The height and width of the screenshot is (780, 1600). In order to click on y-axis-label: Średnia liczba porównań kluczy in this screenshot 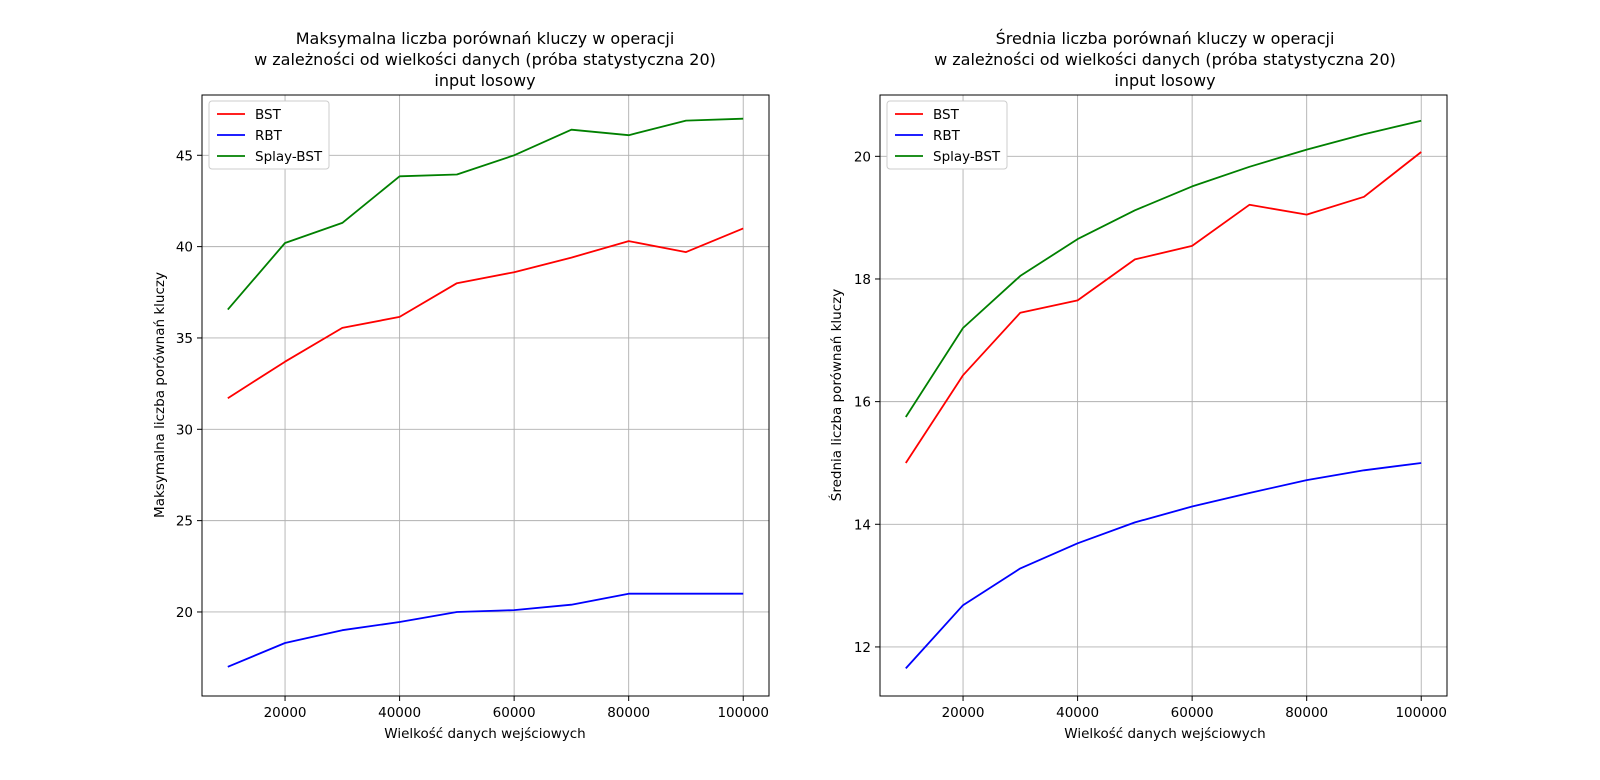, I will do `click(836, 395)`.